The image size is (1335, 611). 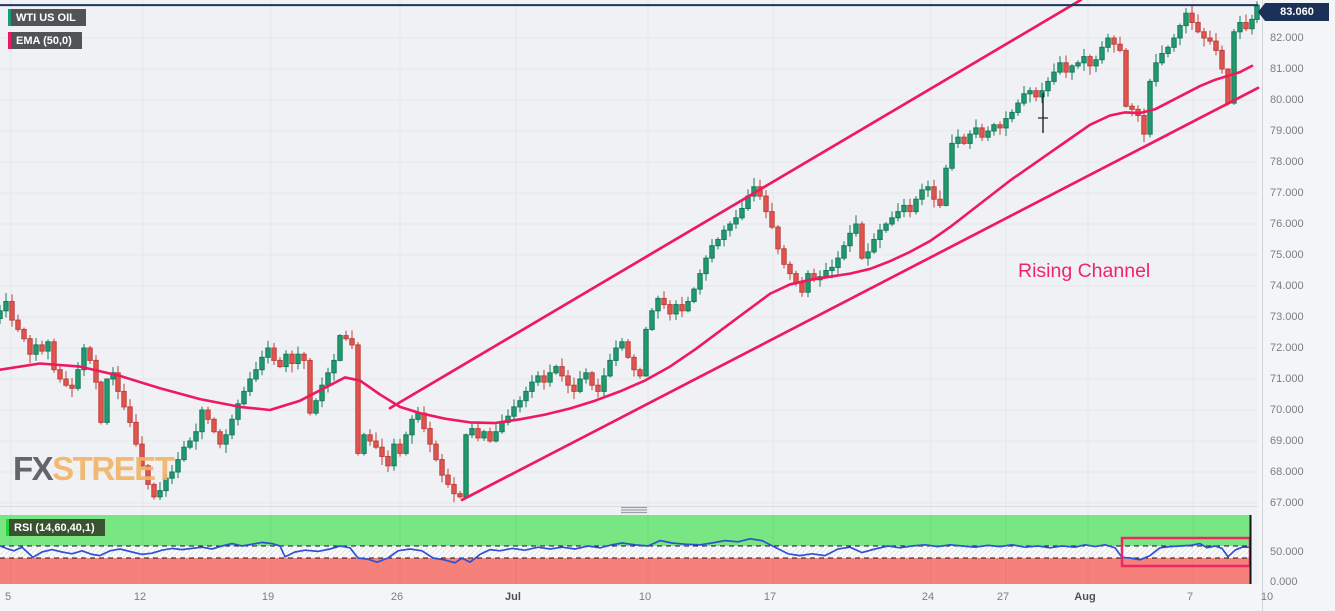 What do you see at coordinates (1297, 12) in the screenshot?
I see `last-price-value: 83.060` at bounding box center [1297, 12].